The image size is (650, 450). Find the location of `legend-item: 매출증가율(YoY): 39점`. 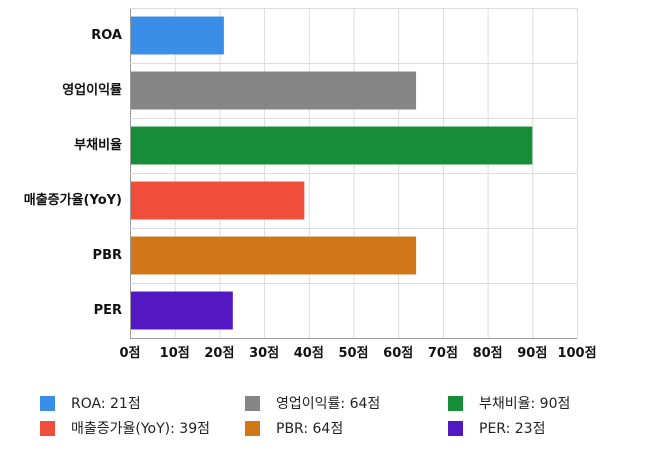

legend-item: 매출증가율(YoY): 39점 is located at coordinates (125, 428).